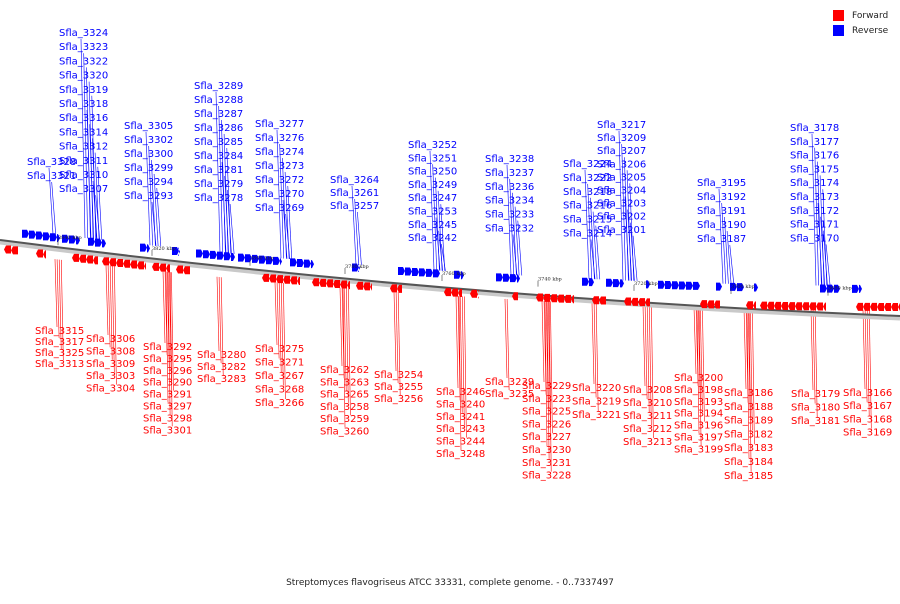  I want to click on reverse-gene-label: Sfla_3284, so click(218, 156).